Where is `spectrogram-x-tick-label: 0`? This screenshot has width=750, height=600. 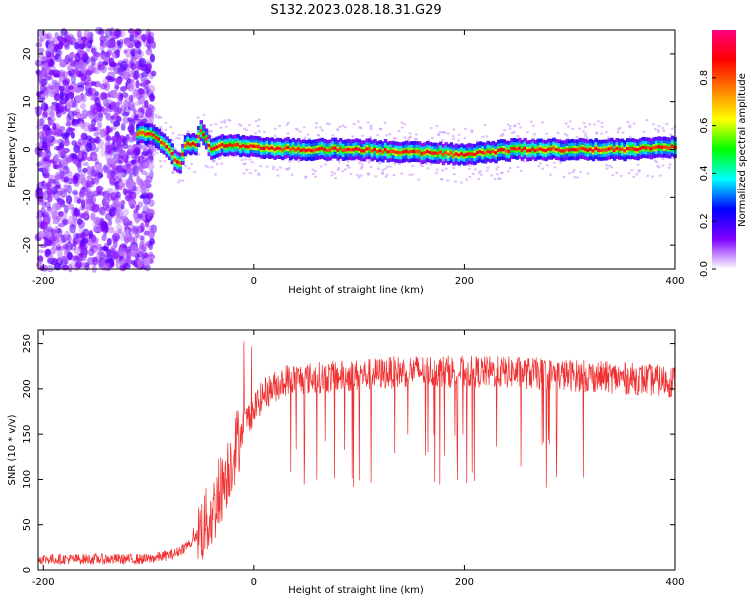 spectrogram-x-tick-label: 0 is located at coordinates (254, 281).